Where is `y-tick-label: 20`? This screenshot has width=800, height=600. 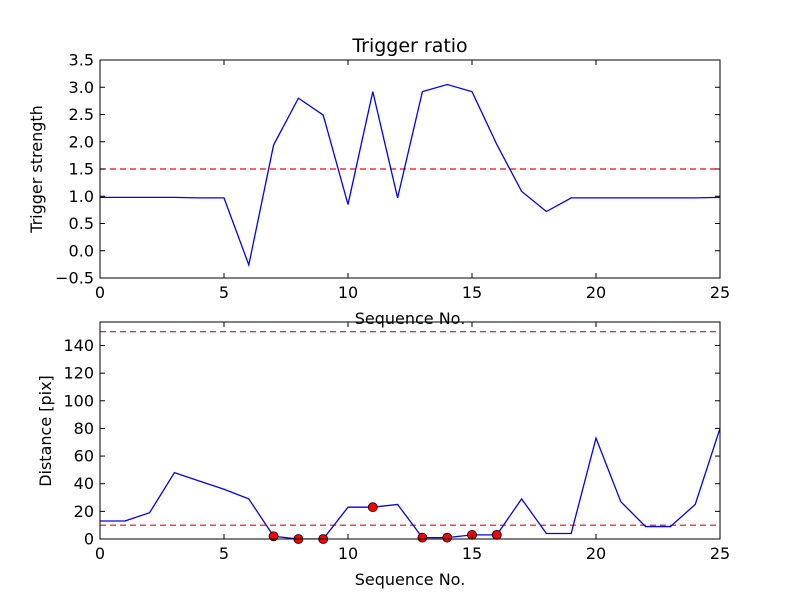 y-tick-label: 20 is located at coordinates (84, 511).